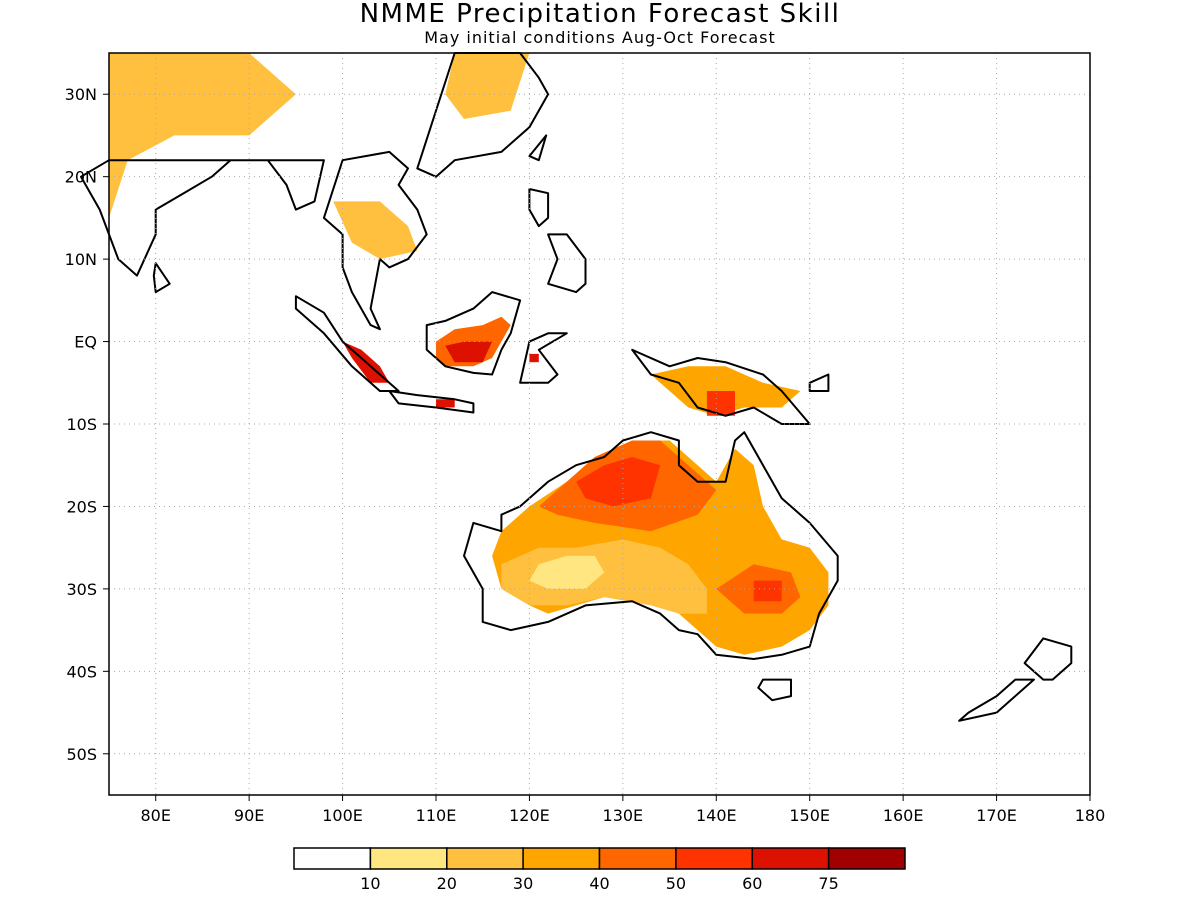  Describe the element at coordinates (676, 883) in the screenshot. I see `colorbar-label: 50` at that location.